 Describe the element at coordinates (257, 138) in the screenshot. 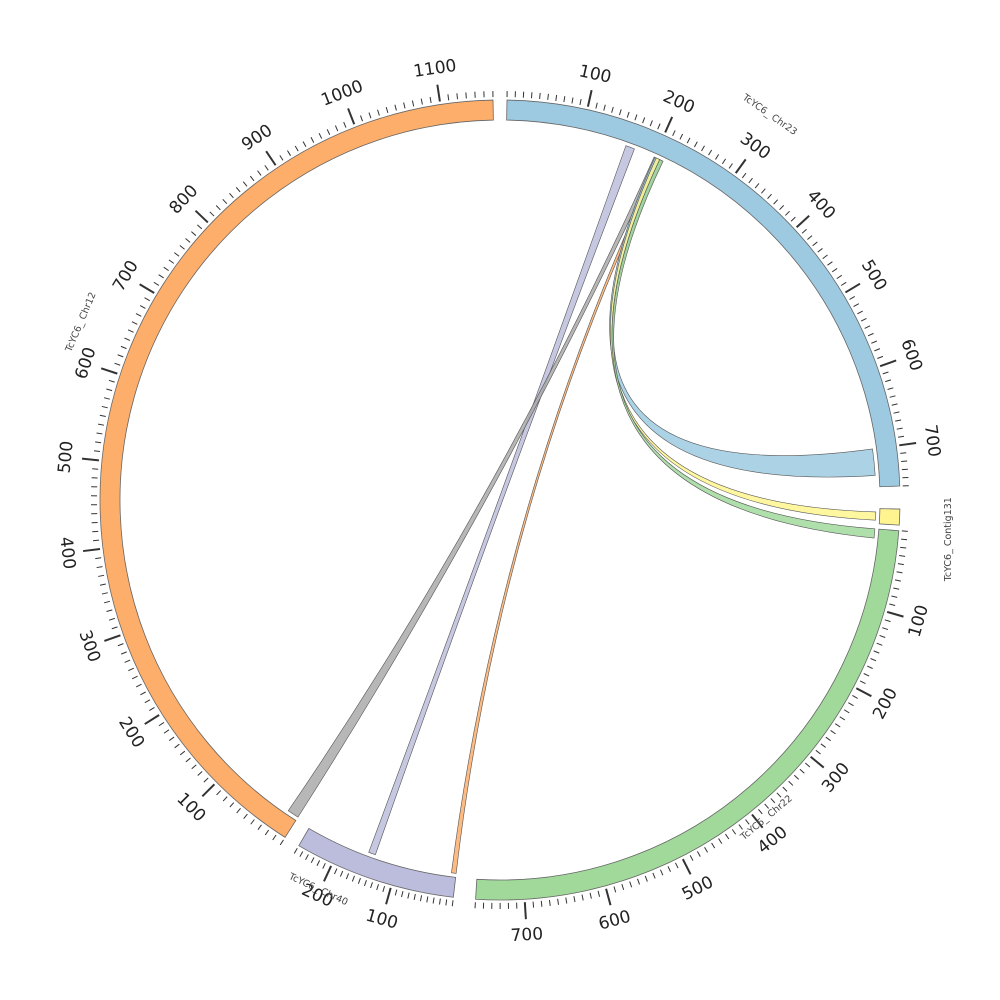

I see `tick-label-chr12-900: 900` at that location.